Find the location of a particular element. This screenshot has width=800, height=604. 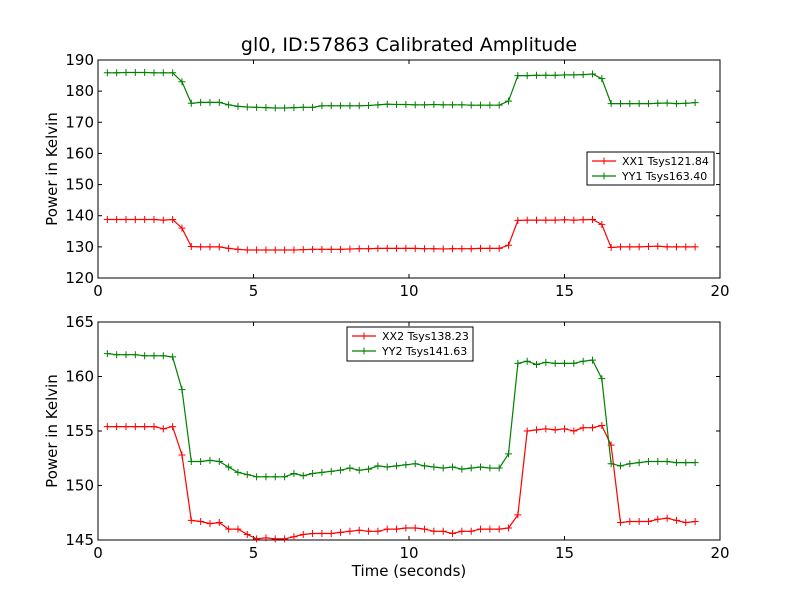

series-line is located at coordinates (401, 90).